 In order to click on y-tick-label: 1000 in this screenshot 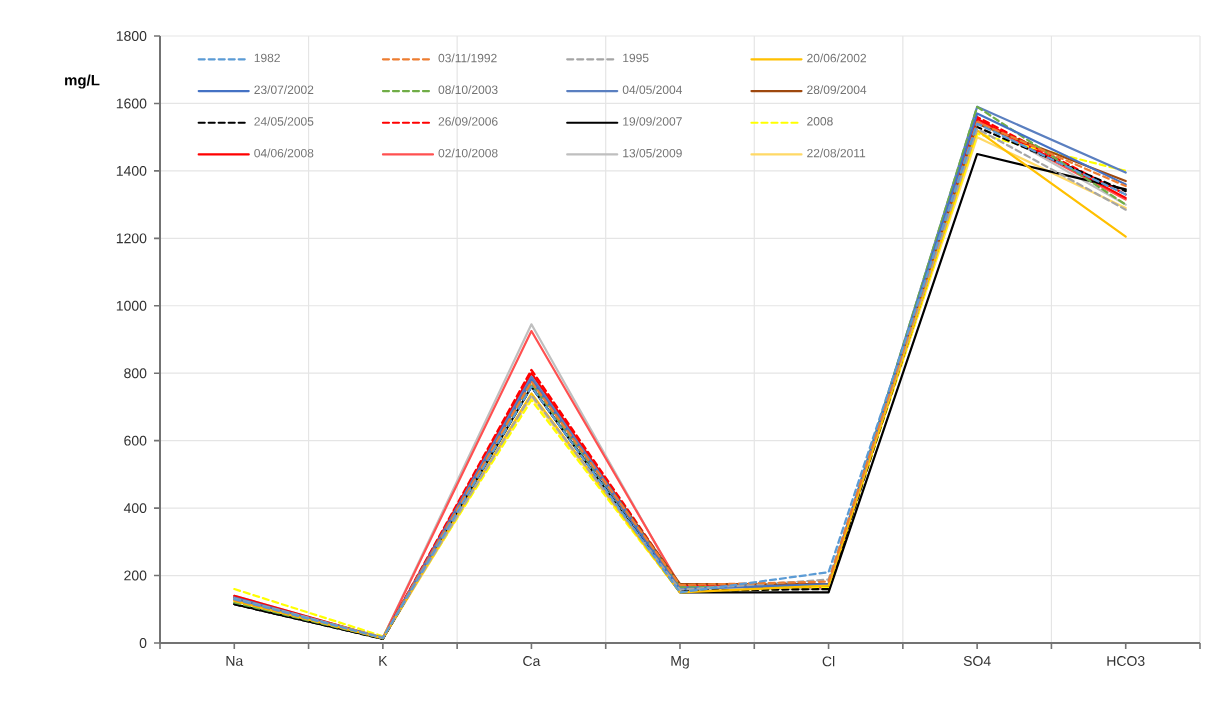, I will do `click(131, 305)`.